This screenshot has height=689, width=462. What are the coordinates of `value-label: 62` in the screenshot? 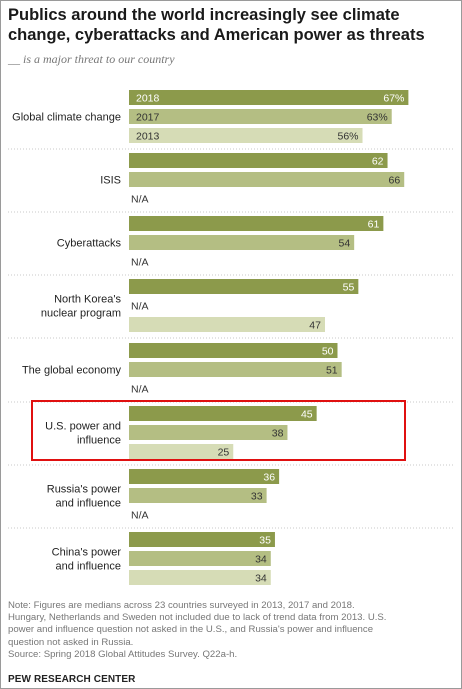 It's located at (378, 162).